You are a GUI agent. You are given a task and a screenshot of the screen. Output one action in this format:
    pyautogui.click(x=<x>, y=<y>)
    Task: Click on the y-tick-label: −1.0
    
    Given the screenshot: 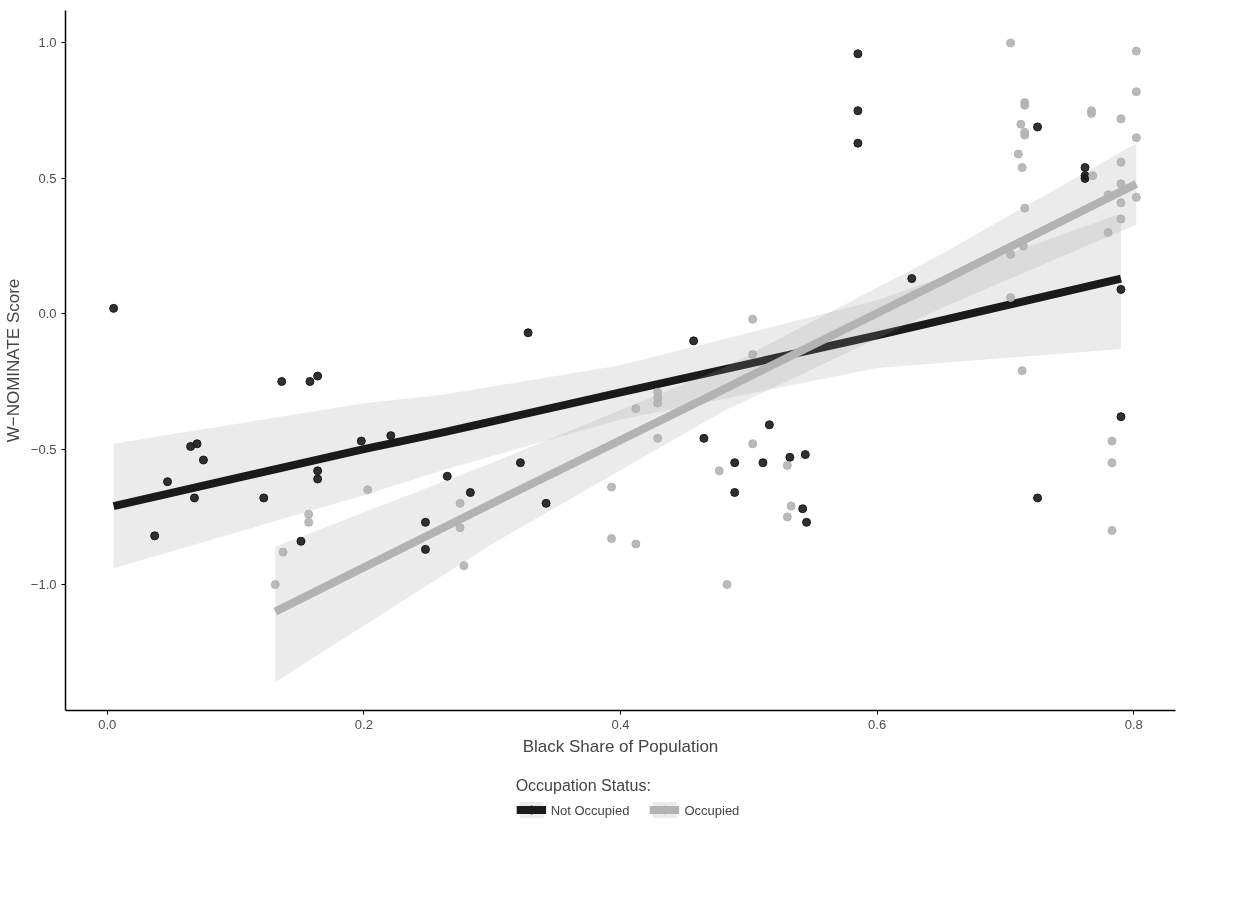 What is the action you would take?
    pyautogui.click(x=43, y=585)
    